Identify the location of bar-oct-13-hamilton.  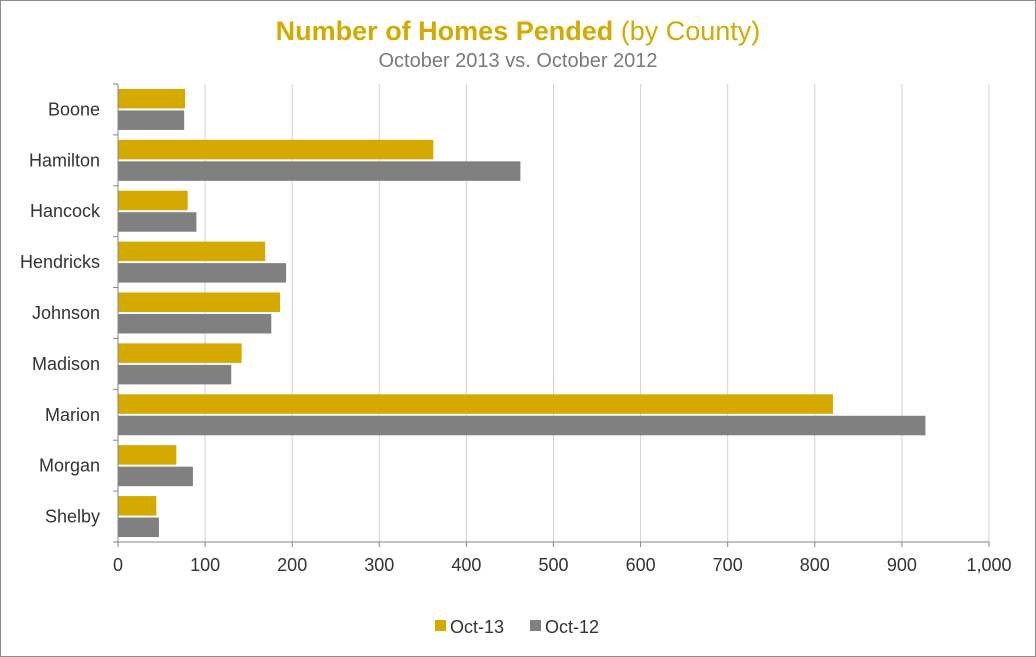
(276, 149).